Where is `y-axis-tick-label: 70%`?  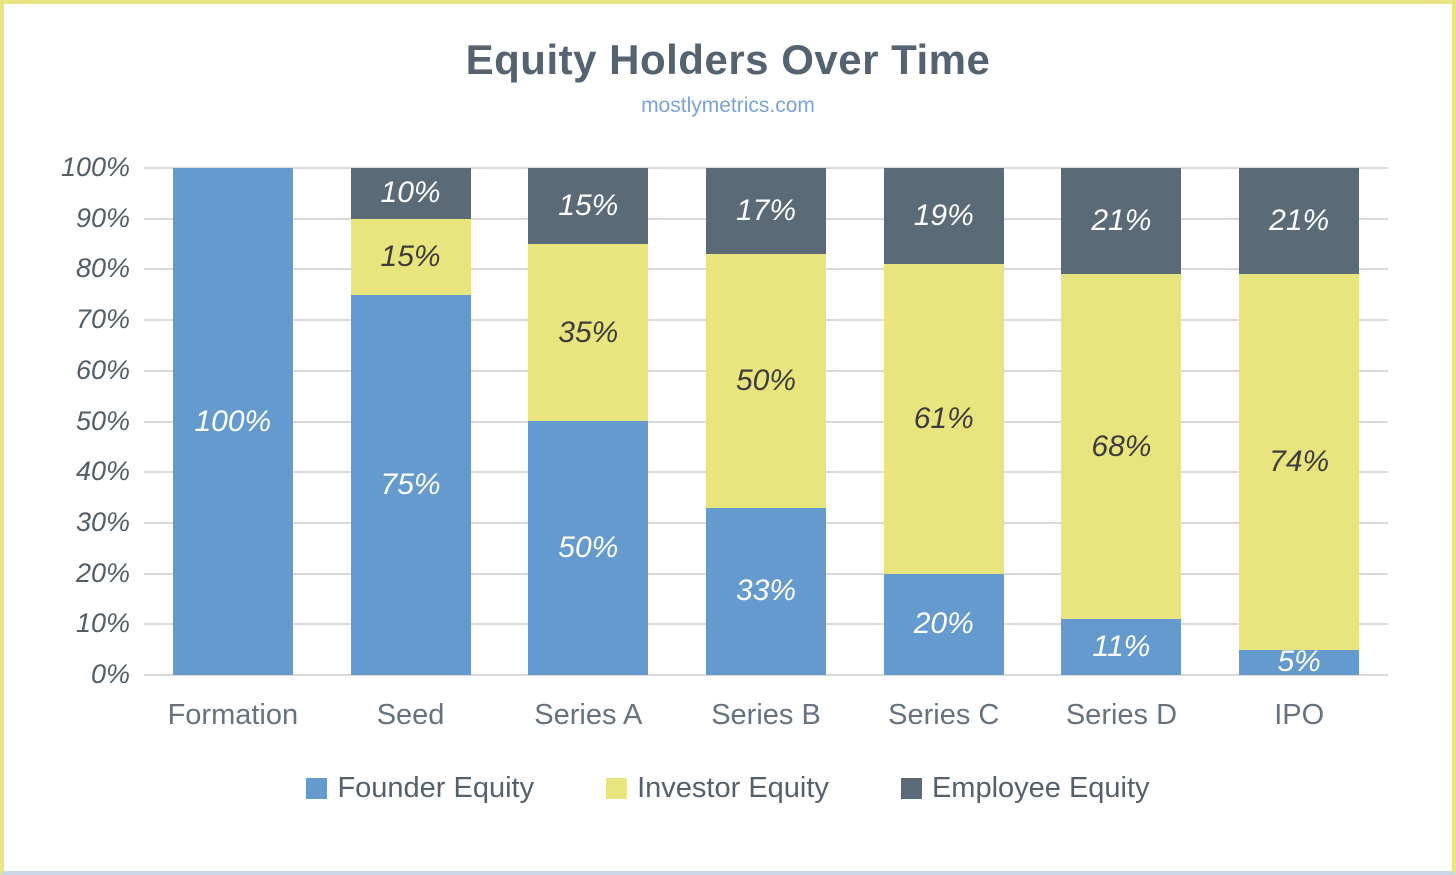
y-axis-tick-label: 70% is located at coordinates (102, 319).